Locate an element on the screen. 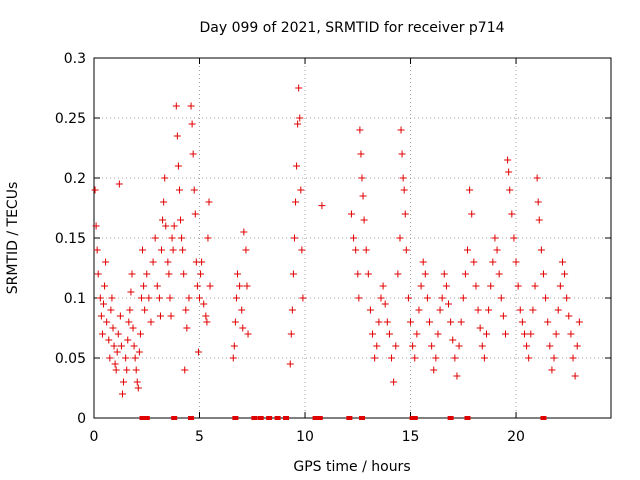  x-tick-label: 0 is located at coordinates (94, 437).